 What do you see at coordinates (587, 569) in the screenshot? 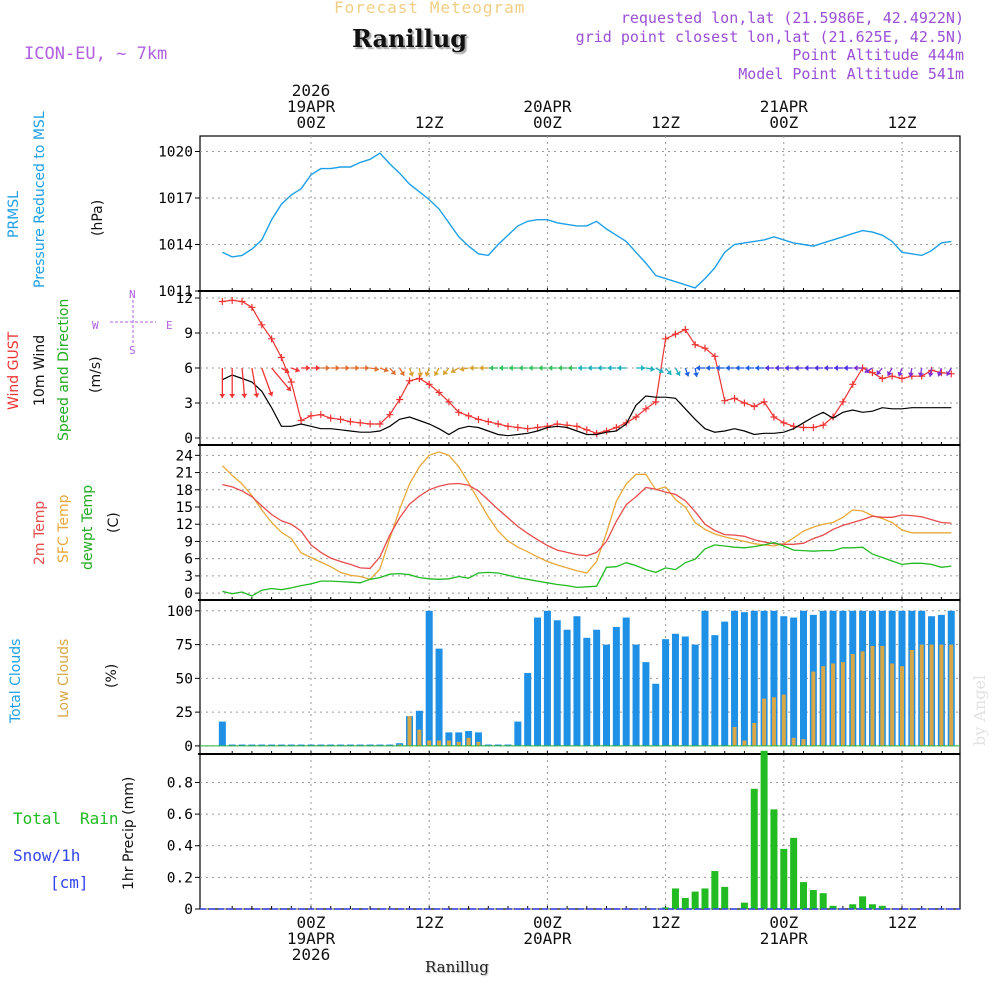
I see `dewpt-temp-line` at bounding box center [587, 569].